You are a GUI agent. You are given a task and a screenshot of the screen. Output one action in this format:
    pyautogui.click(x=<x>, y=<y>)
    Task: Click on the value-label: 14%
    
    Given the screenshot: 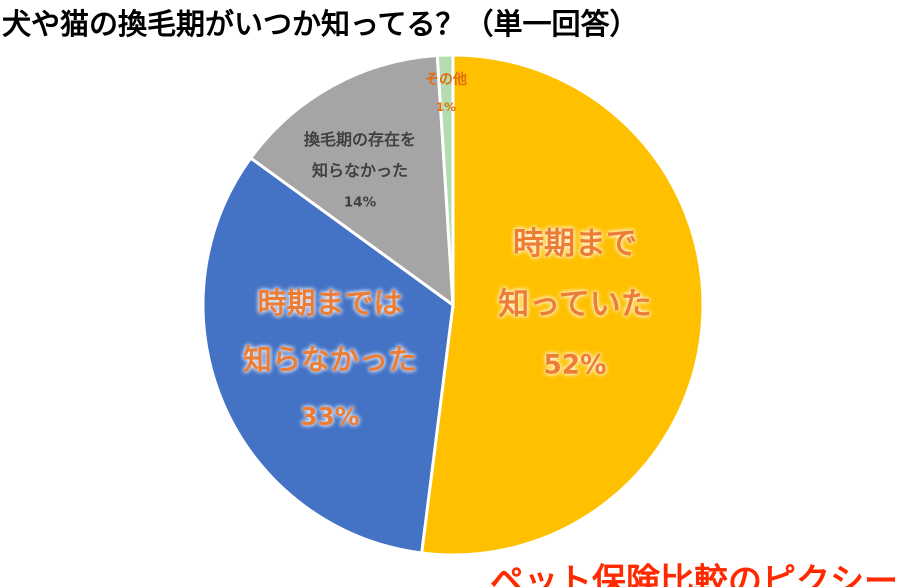 What is the action you would take?
    pyautogui.click(x=360, y=202)
    